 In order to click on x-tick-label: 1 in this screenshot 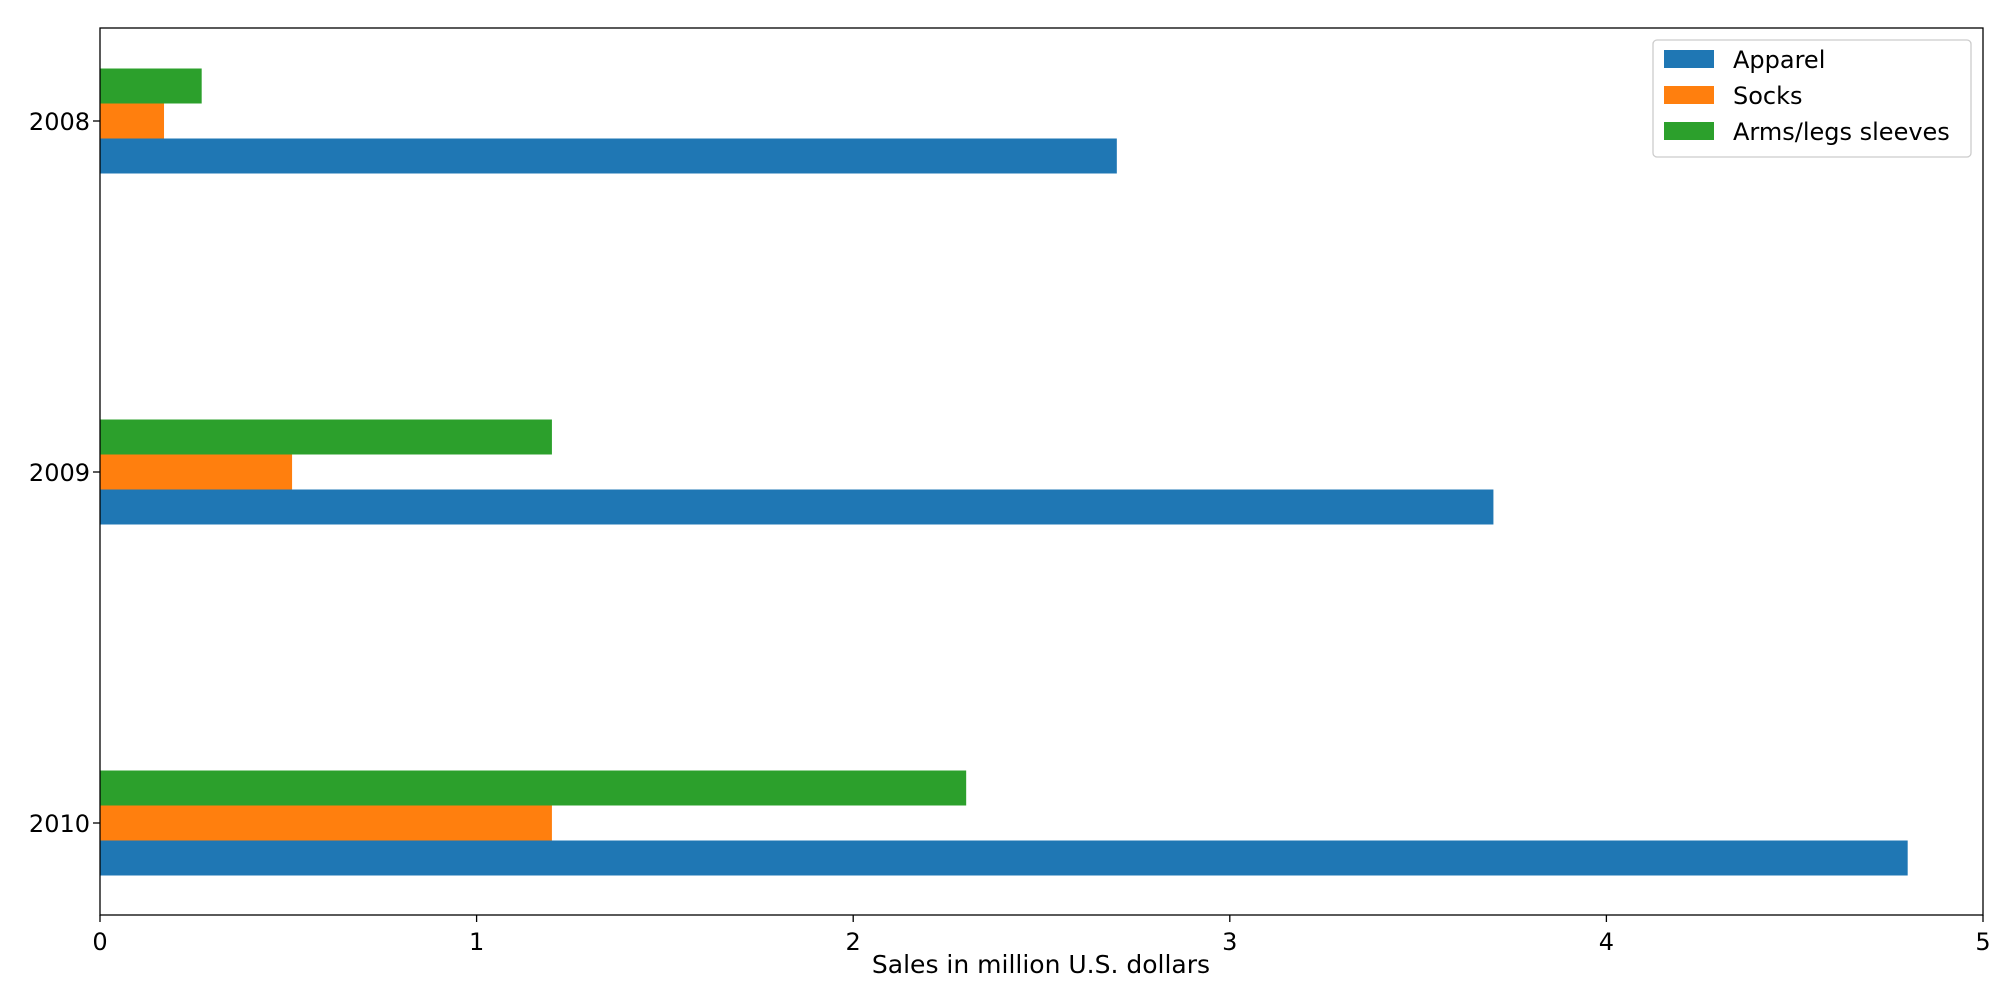, I will do `click(476, 942)`.